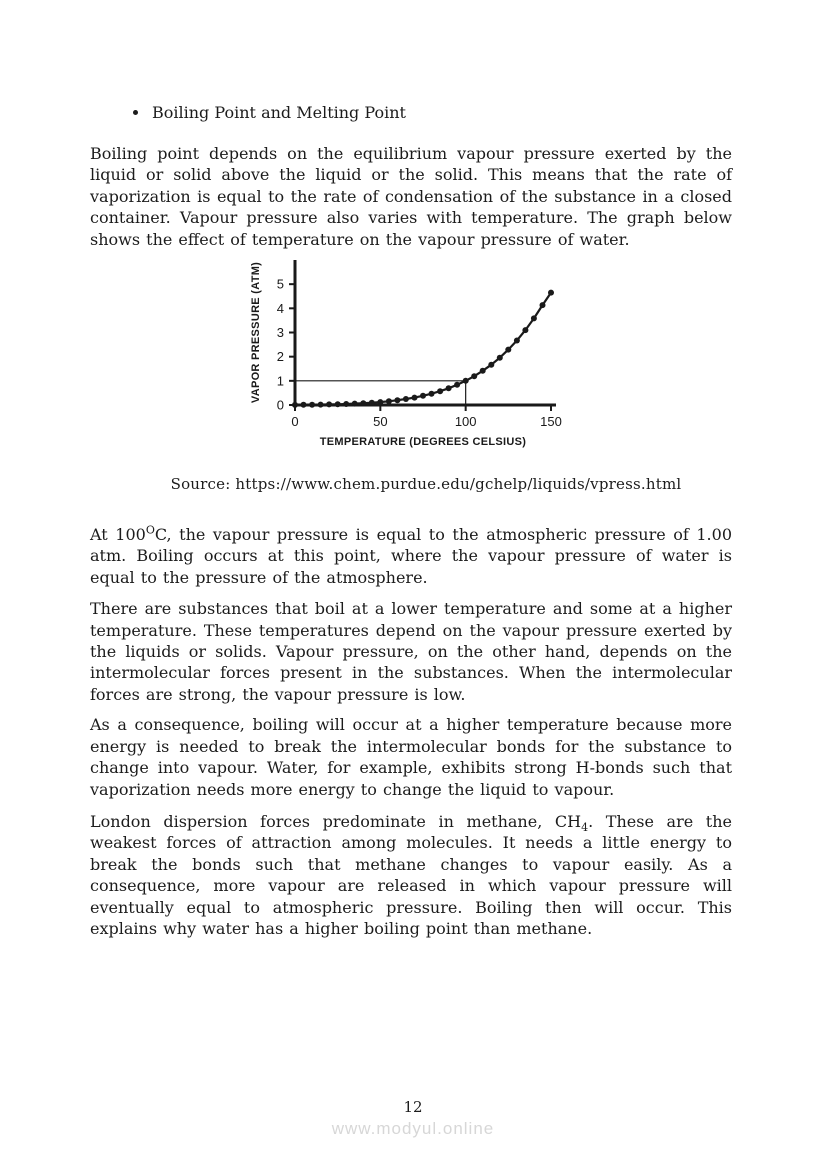  What do you see at coordinates (585, 828) in the screenshot?
I see `subscript-four: 4` at bounding box center [585, 828].